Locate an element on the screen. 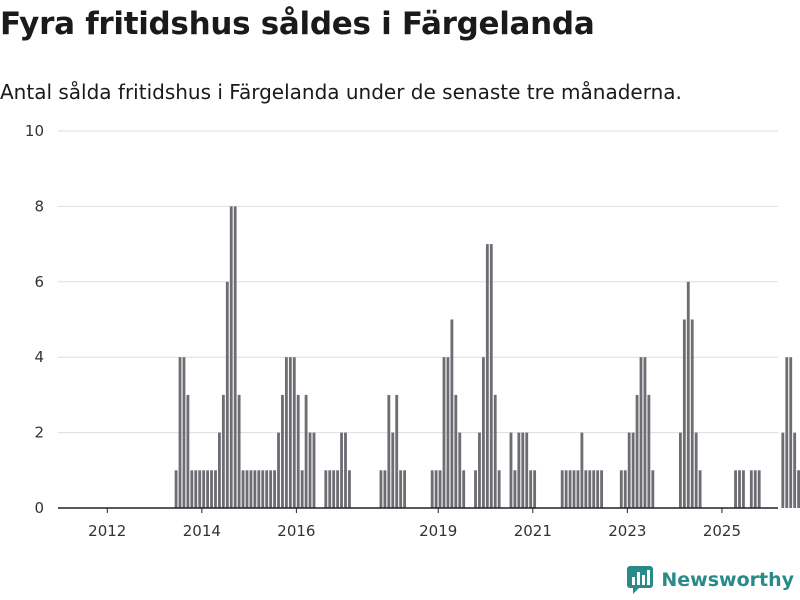 The height and width of the screenshot is (600, 800). x-tick-label: 2014 is located at coordinates (202, 531).